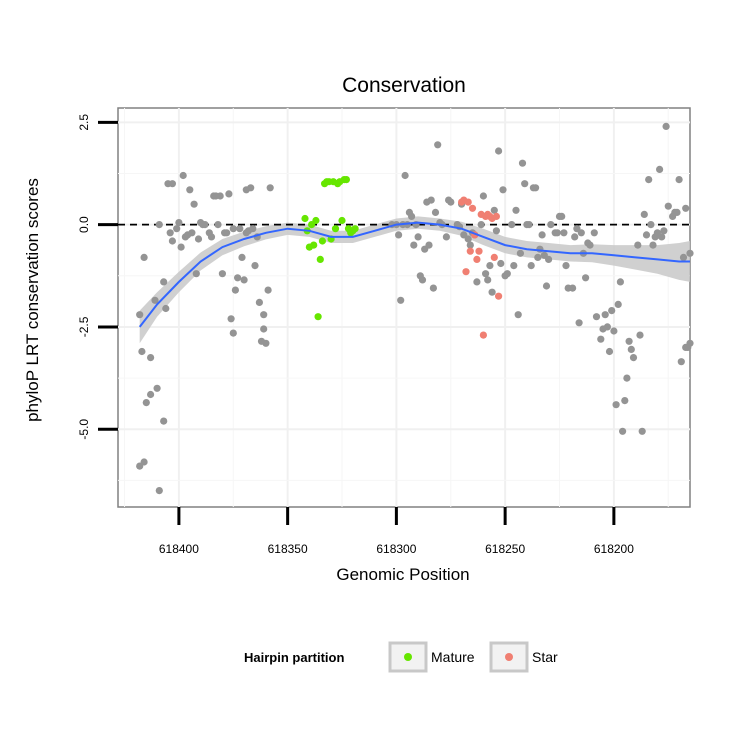  Describe the element at coordinates (614, 549) in the screenshot. I see `x-axis-tick-label: 618200` at that location.